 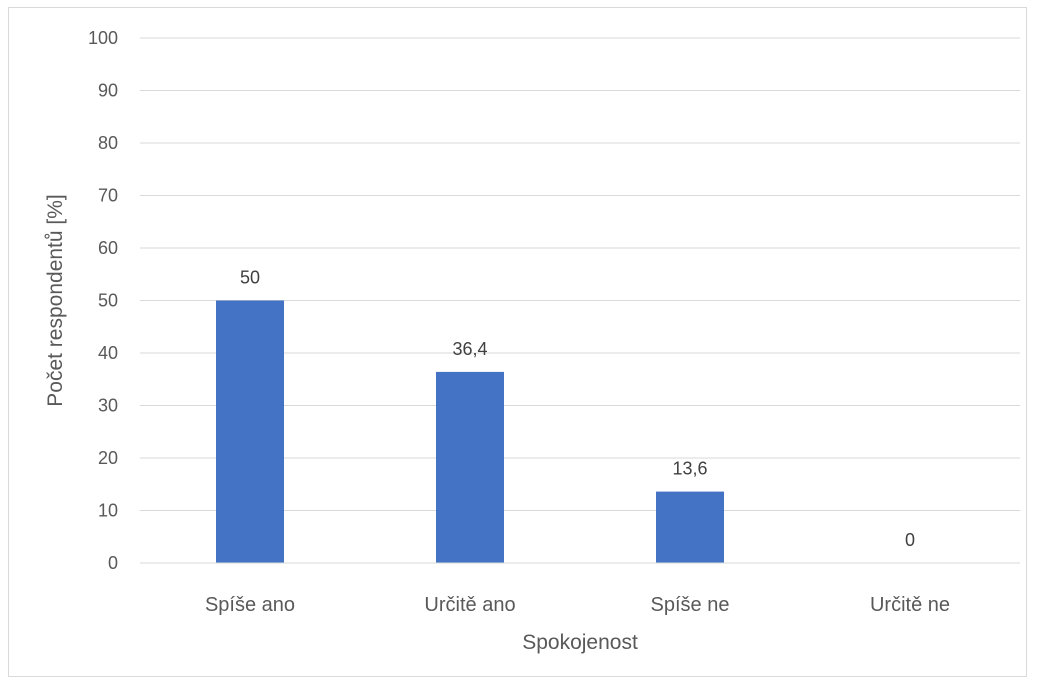 What do you see at coordinates (910, 605) in the screenshot?
I see `x-tick-label: Určitě ne` at bounding box center [910, 605].